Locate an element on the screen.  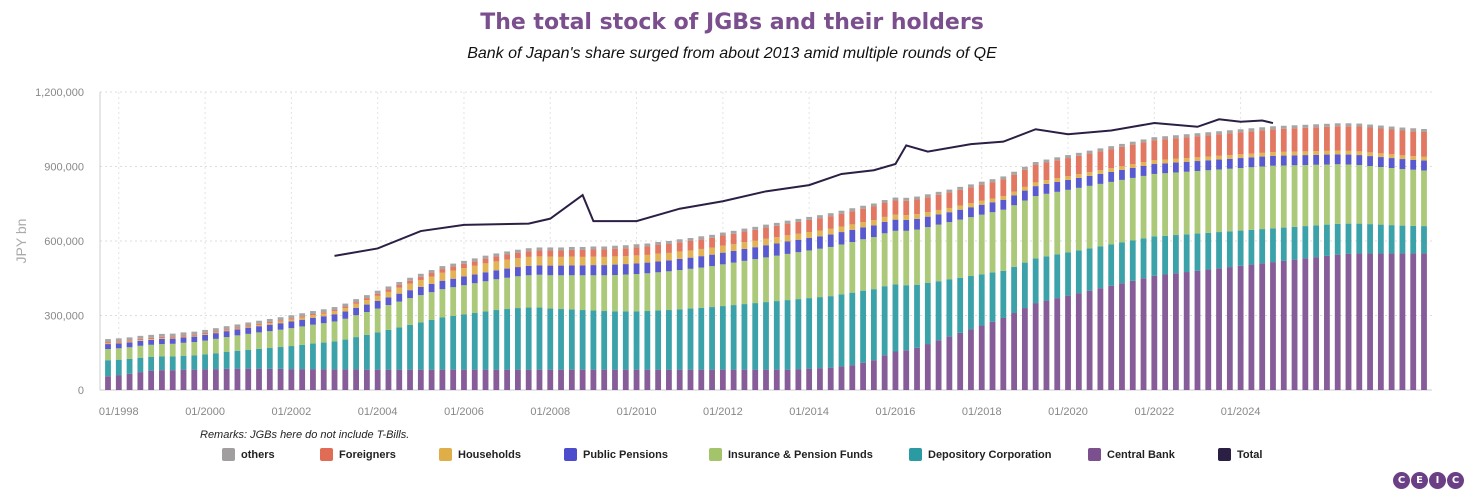
legend-item-public-pensions: Public Pensions is located at coordinates (616, 454).